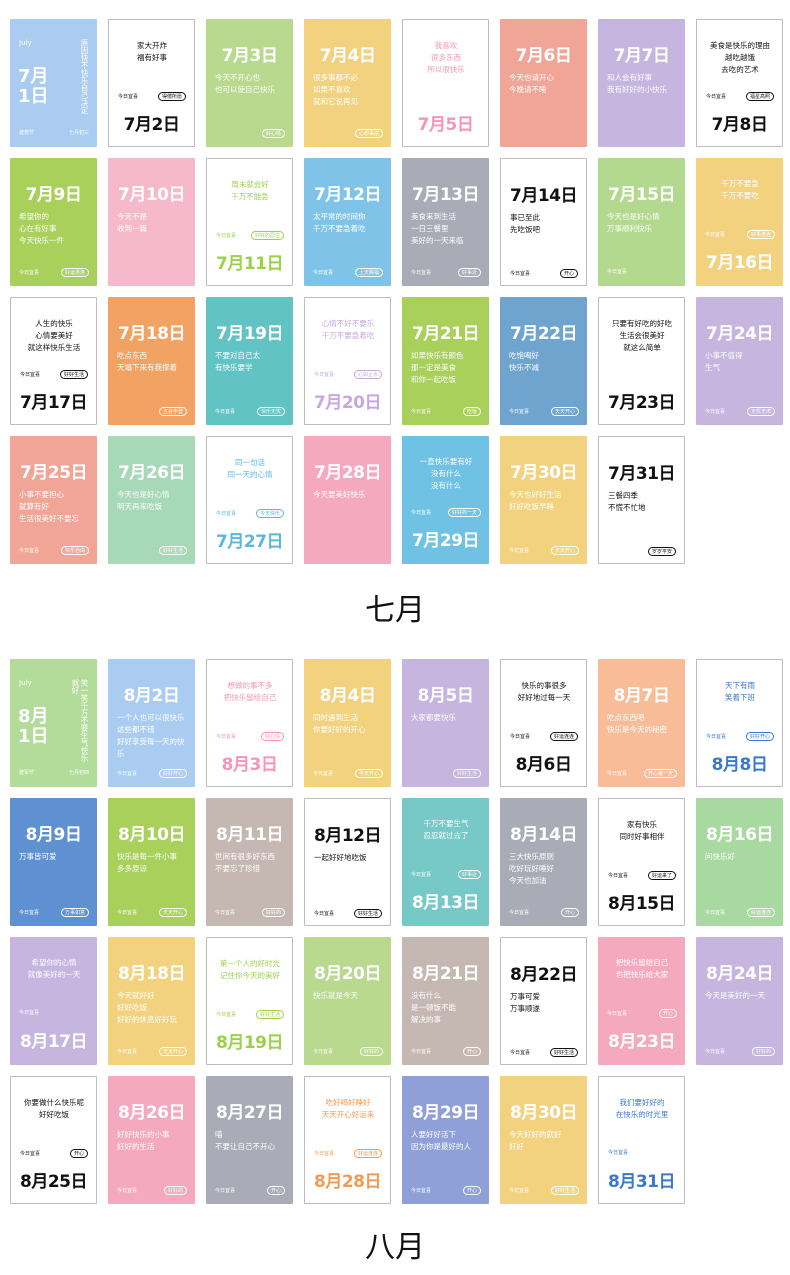  I want to click on card-footer: 岁岁平安, so click(642, 551).